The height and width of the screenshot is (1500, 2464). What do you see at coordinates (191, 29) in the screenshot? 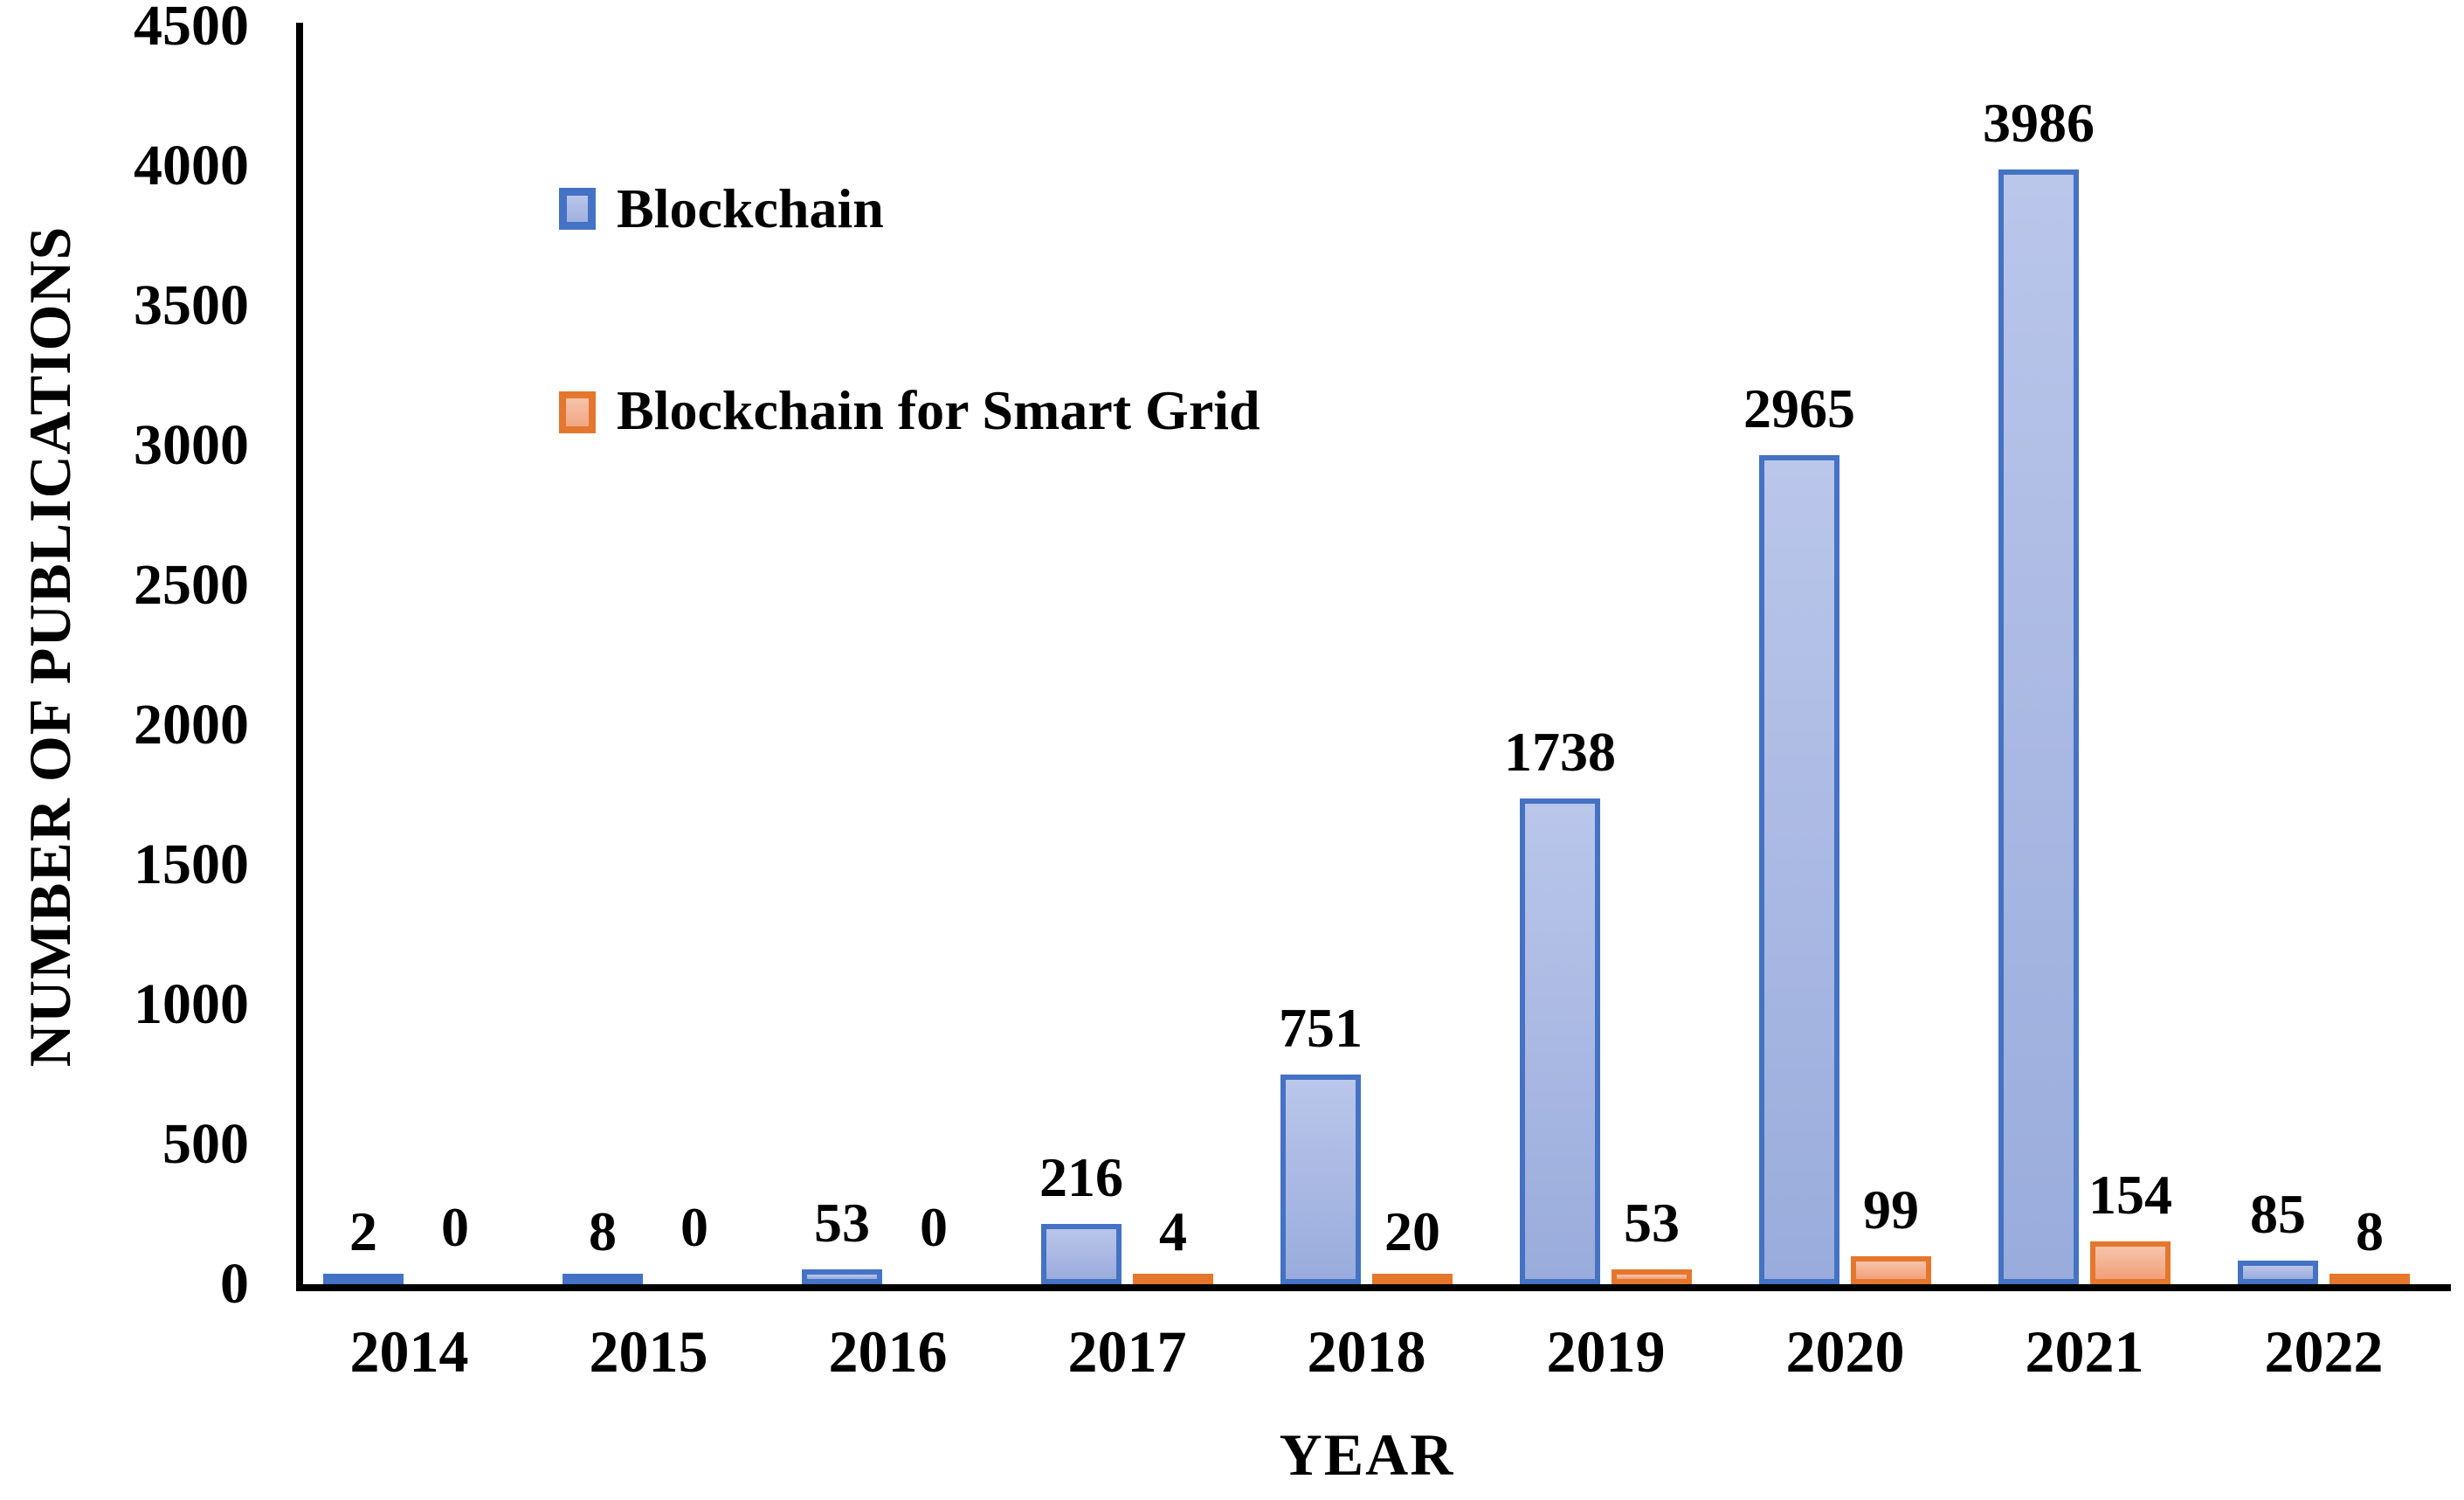
I see `y-tick-label-4500: 4500` at bounding box center [191, 29].